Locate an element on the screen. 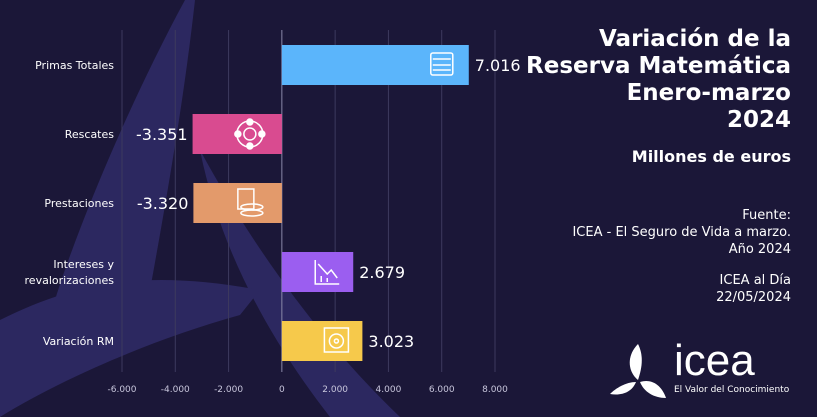 The width and height of the screenshot is (817, 417). calculator-coins-icon is located at coordinates (250, 202).